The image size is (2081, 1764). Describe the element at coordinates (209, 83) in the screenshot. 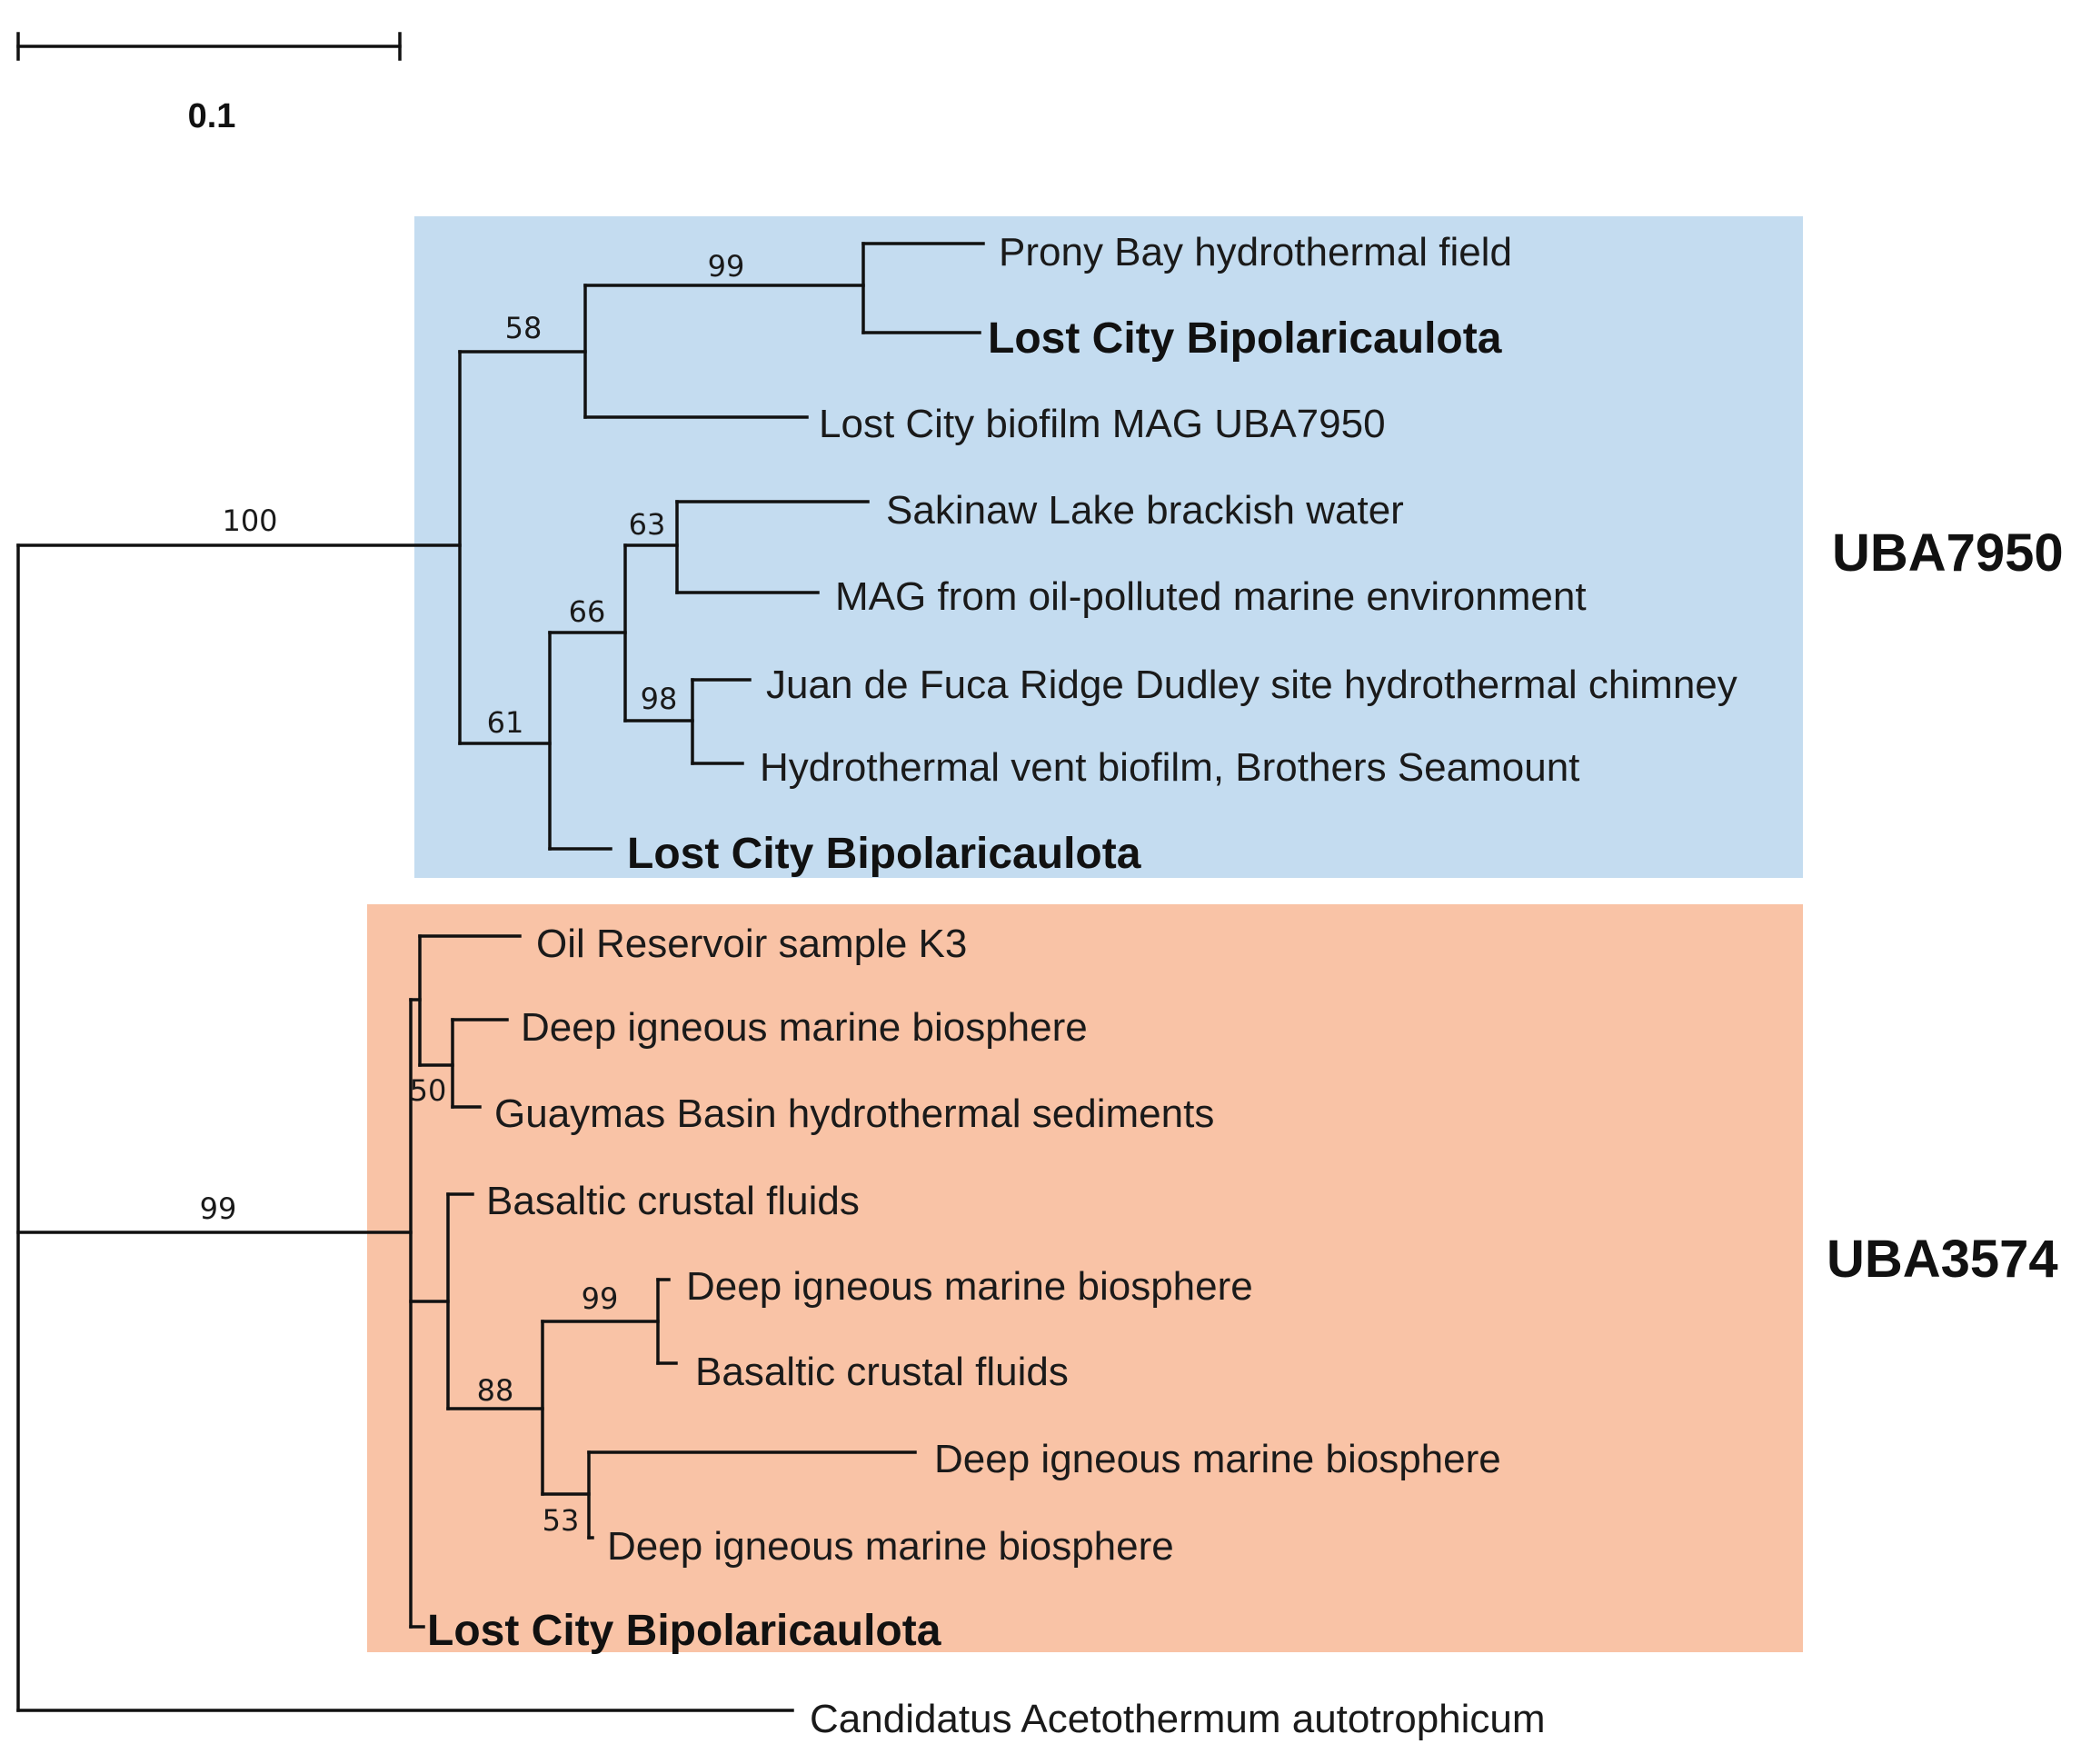

I see `scale-bar: 0.1` at that location.